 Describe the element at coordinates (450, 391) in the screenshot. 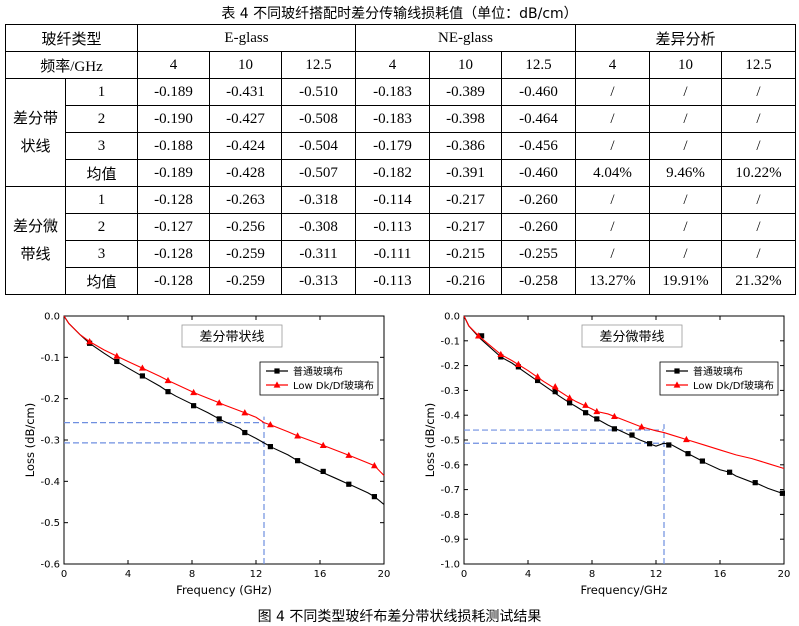

I see `y-tick-label: -0.3` at that location.